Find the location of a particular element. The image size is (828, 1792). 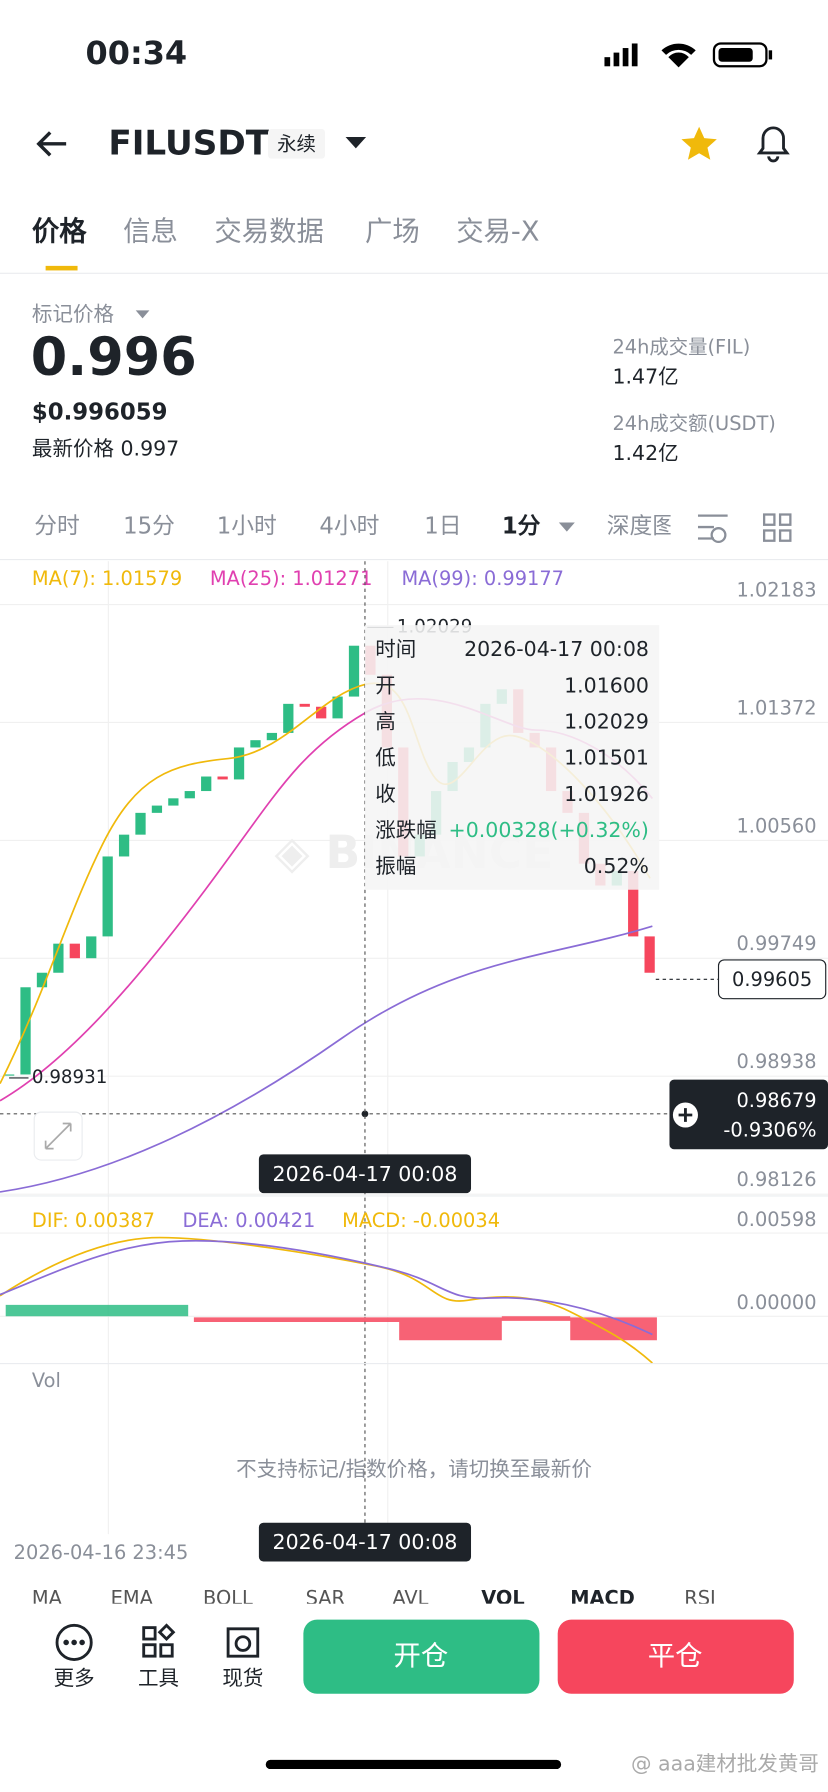

interval: 1小时 is located at coordinates (247, 527).